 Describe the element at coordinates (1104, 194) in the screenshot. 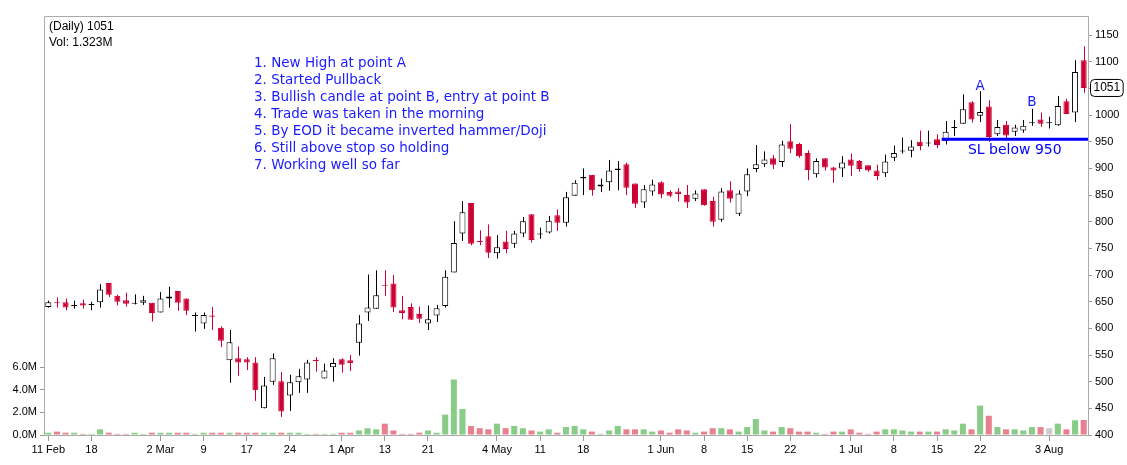

I see `y-tick-label: 850` at that location.